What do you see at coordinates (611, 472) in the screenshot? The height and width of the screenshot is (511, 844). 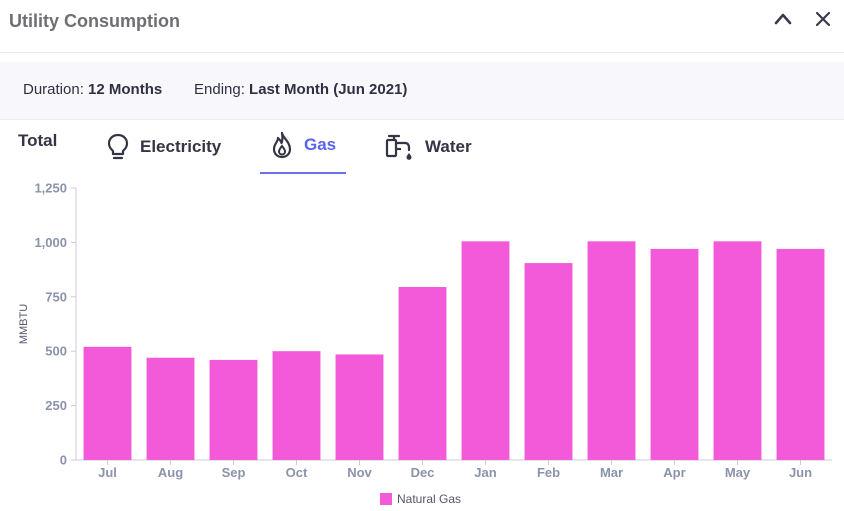 I see `x-tick-label: Mar` at bounding box center [611, 472].